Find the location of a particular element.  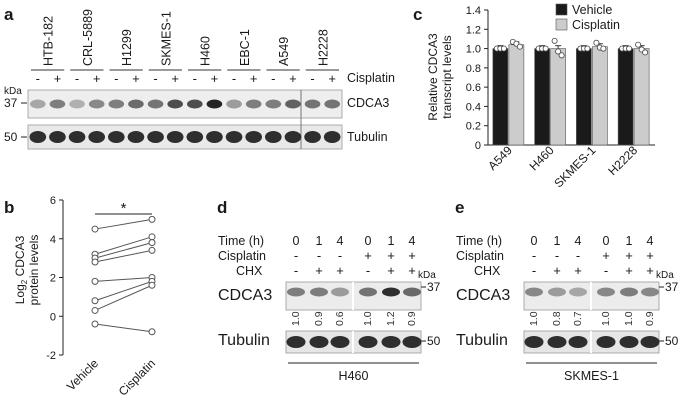

cell-line-label: EBC-1 is located at coordinates (245, 47).